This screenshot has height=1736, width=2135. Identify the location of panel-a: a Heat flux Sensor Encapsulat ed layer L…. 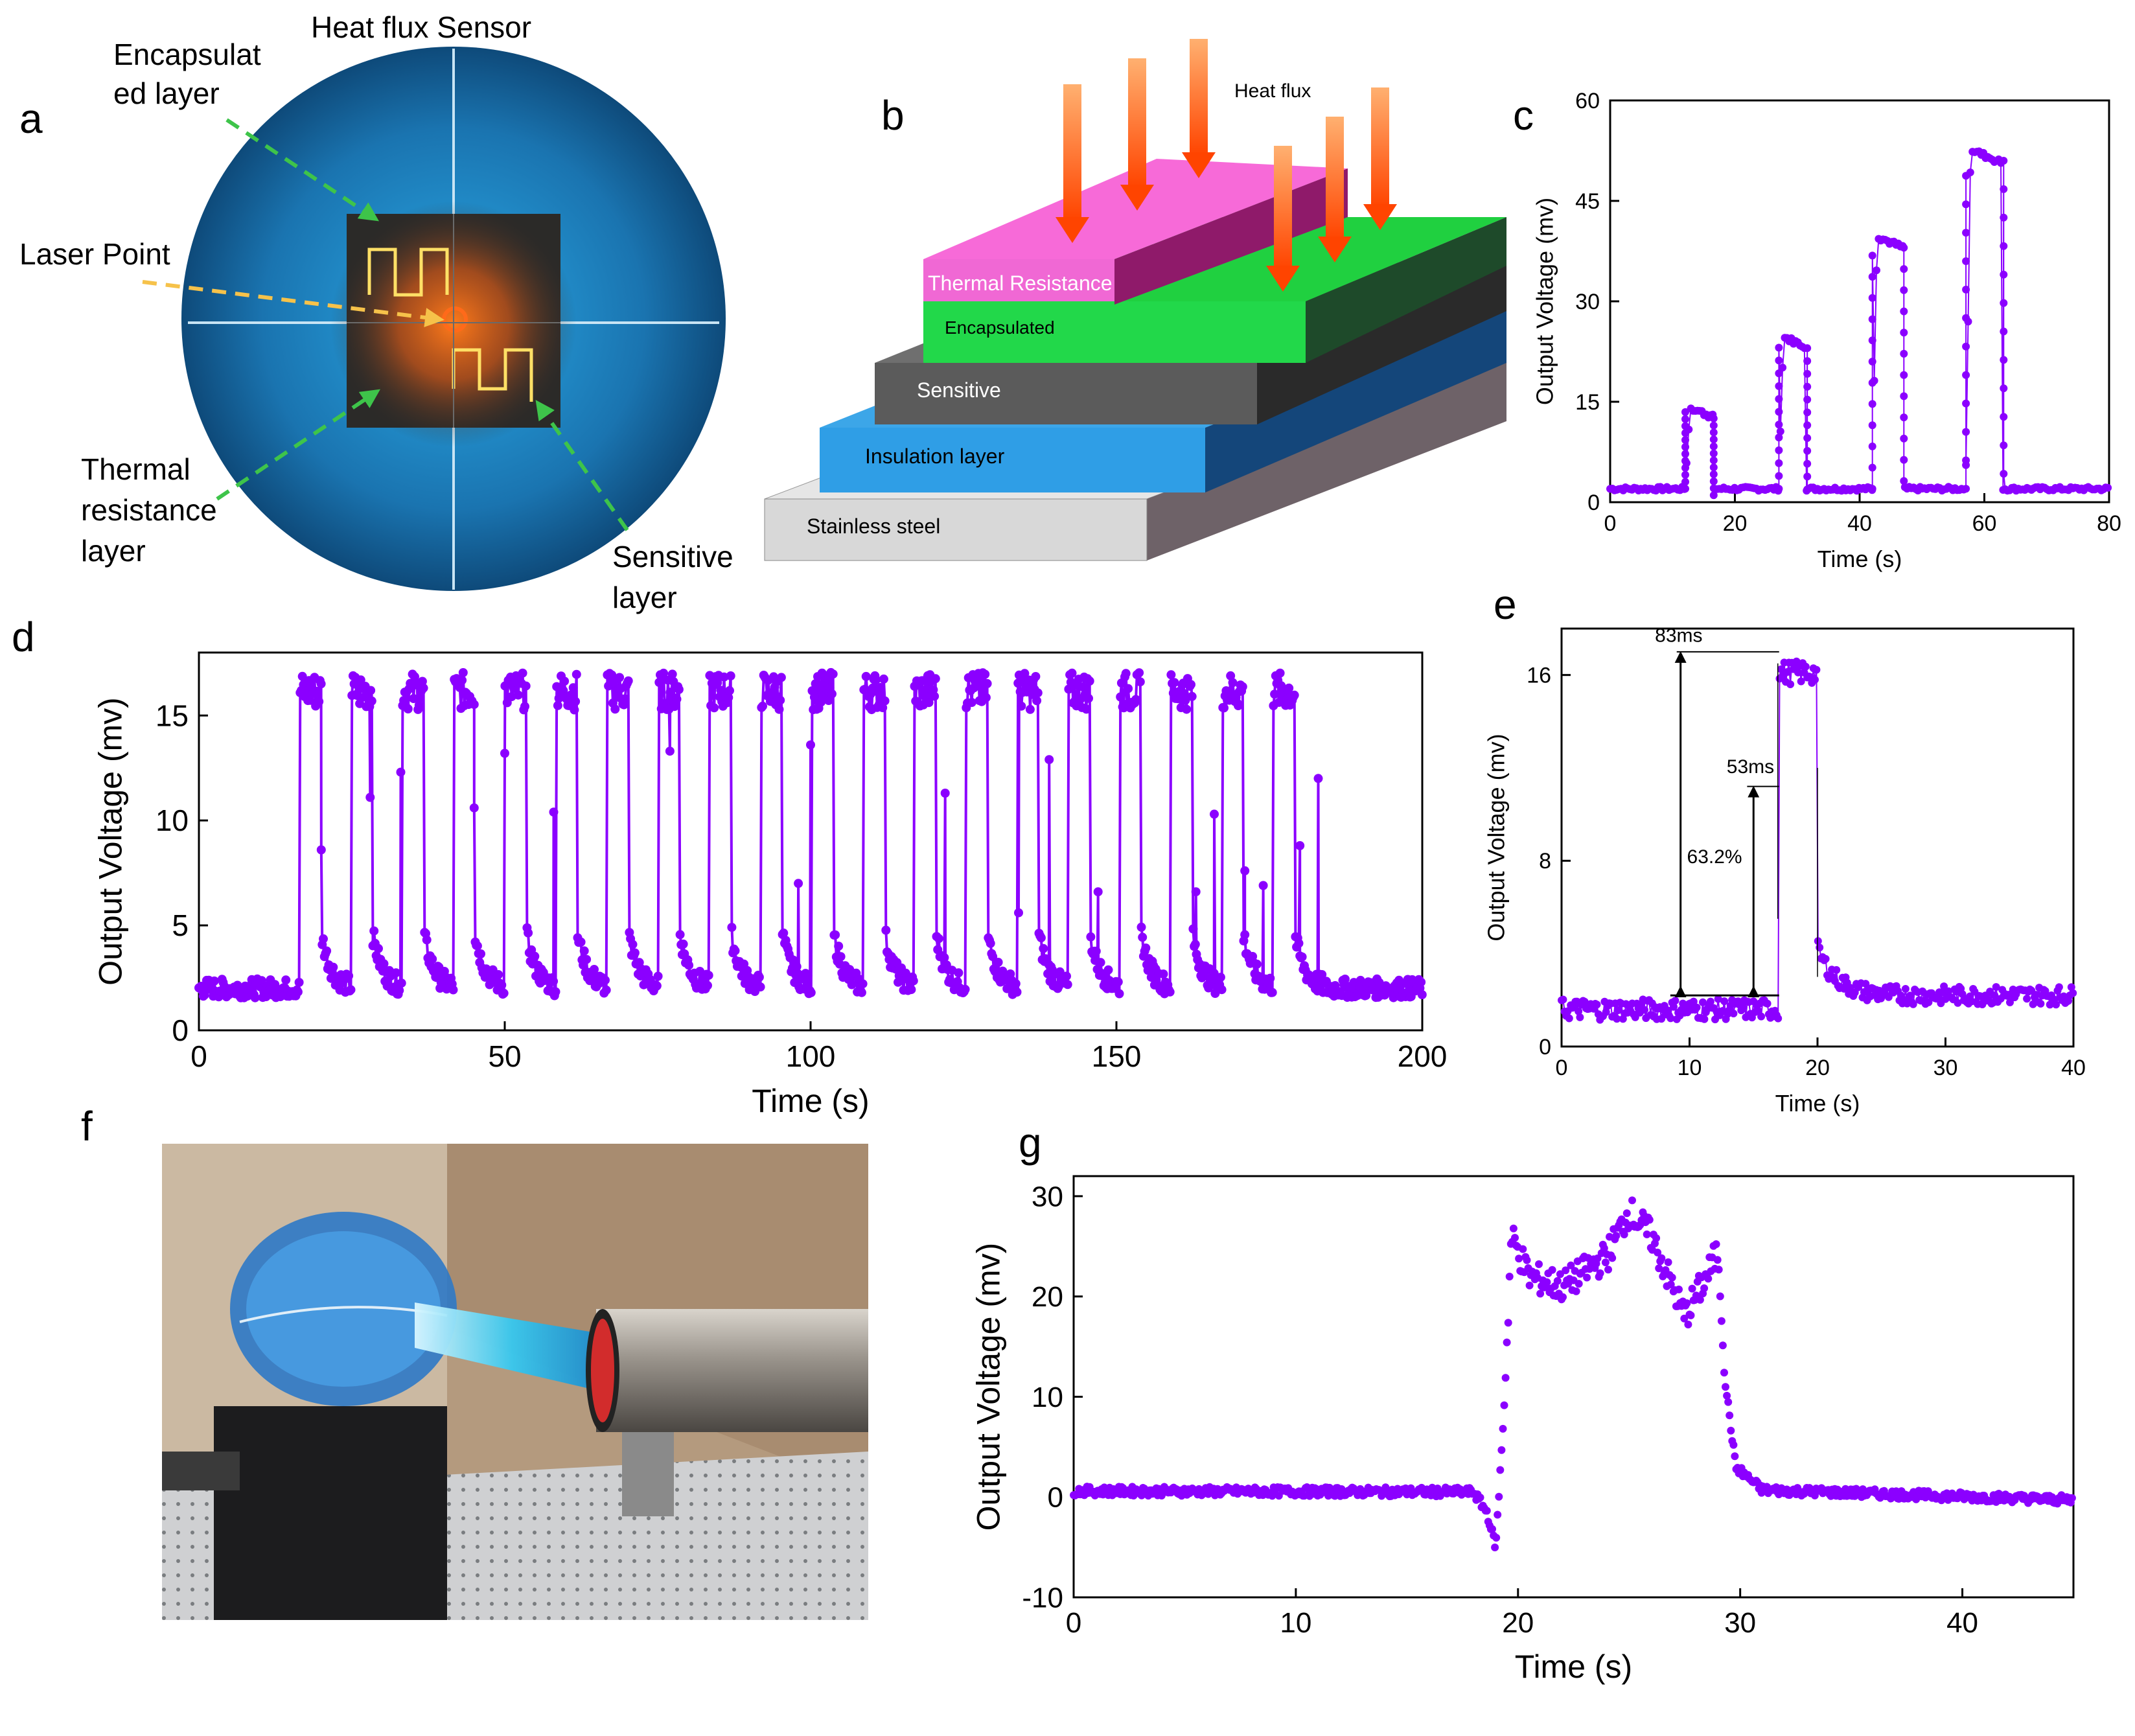
(376, 312).